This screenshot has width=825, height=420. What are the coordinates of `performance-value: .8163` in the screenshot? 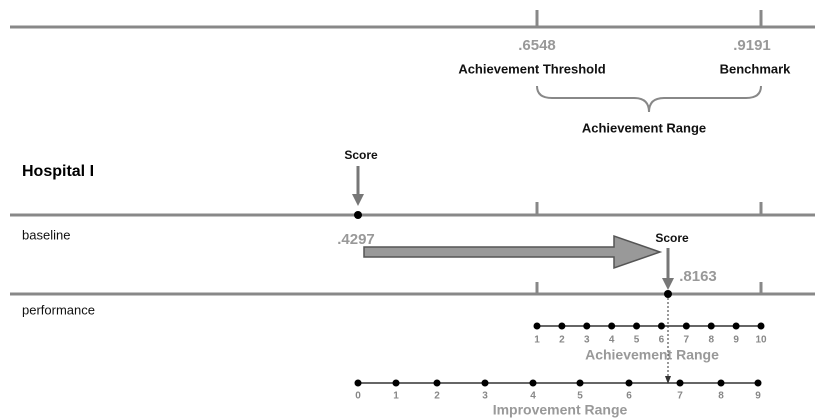 It's located at (698, 276).